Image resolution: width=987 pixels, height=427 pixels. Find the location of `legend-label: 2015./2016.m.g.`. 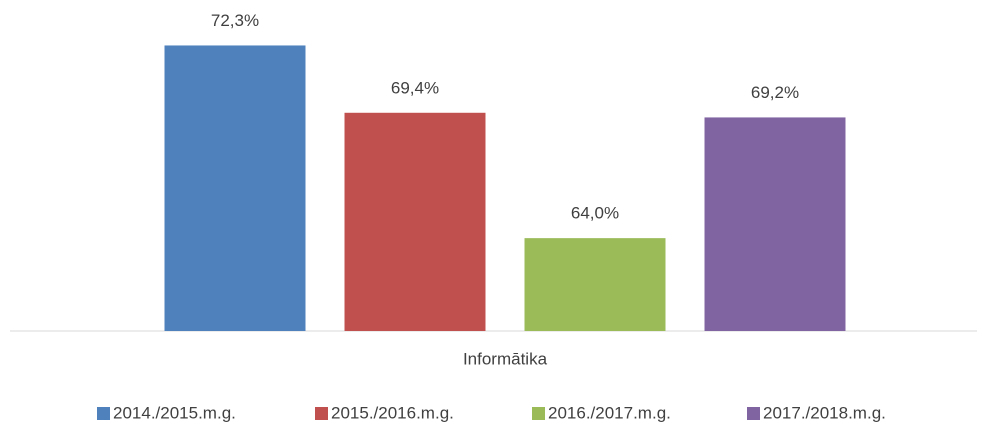

legend-label: 2015./2016.m.g. is located at coordinates (392, 412).